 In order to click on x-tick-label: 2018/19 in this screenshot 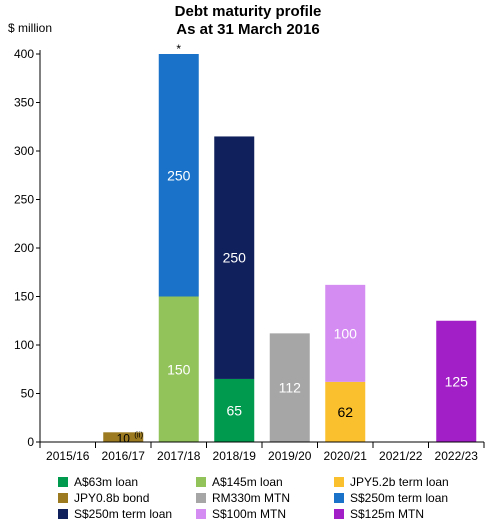, I will do `click(235, 456)`.